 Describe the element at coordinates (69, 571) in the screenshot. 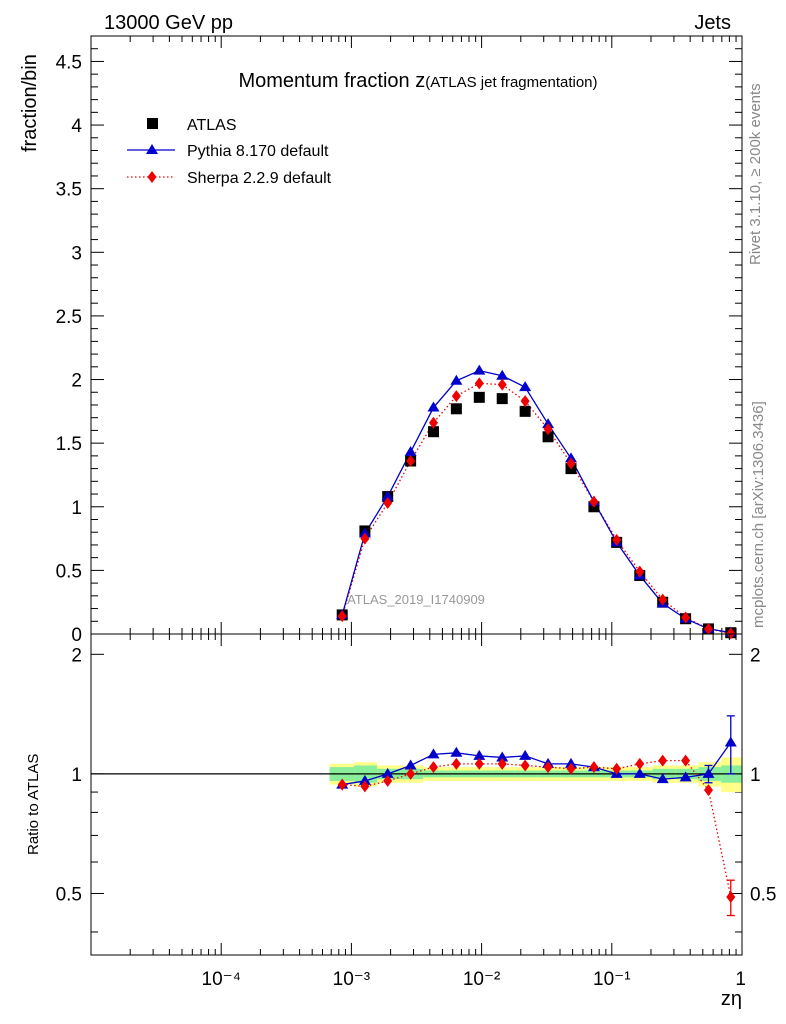

I see `main-y-tick-label: 0.5` at that location.